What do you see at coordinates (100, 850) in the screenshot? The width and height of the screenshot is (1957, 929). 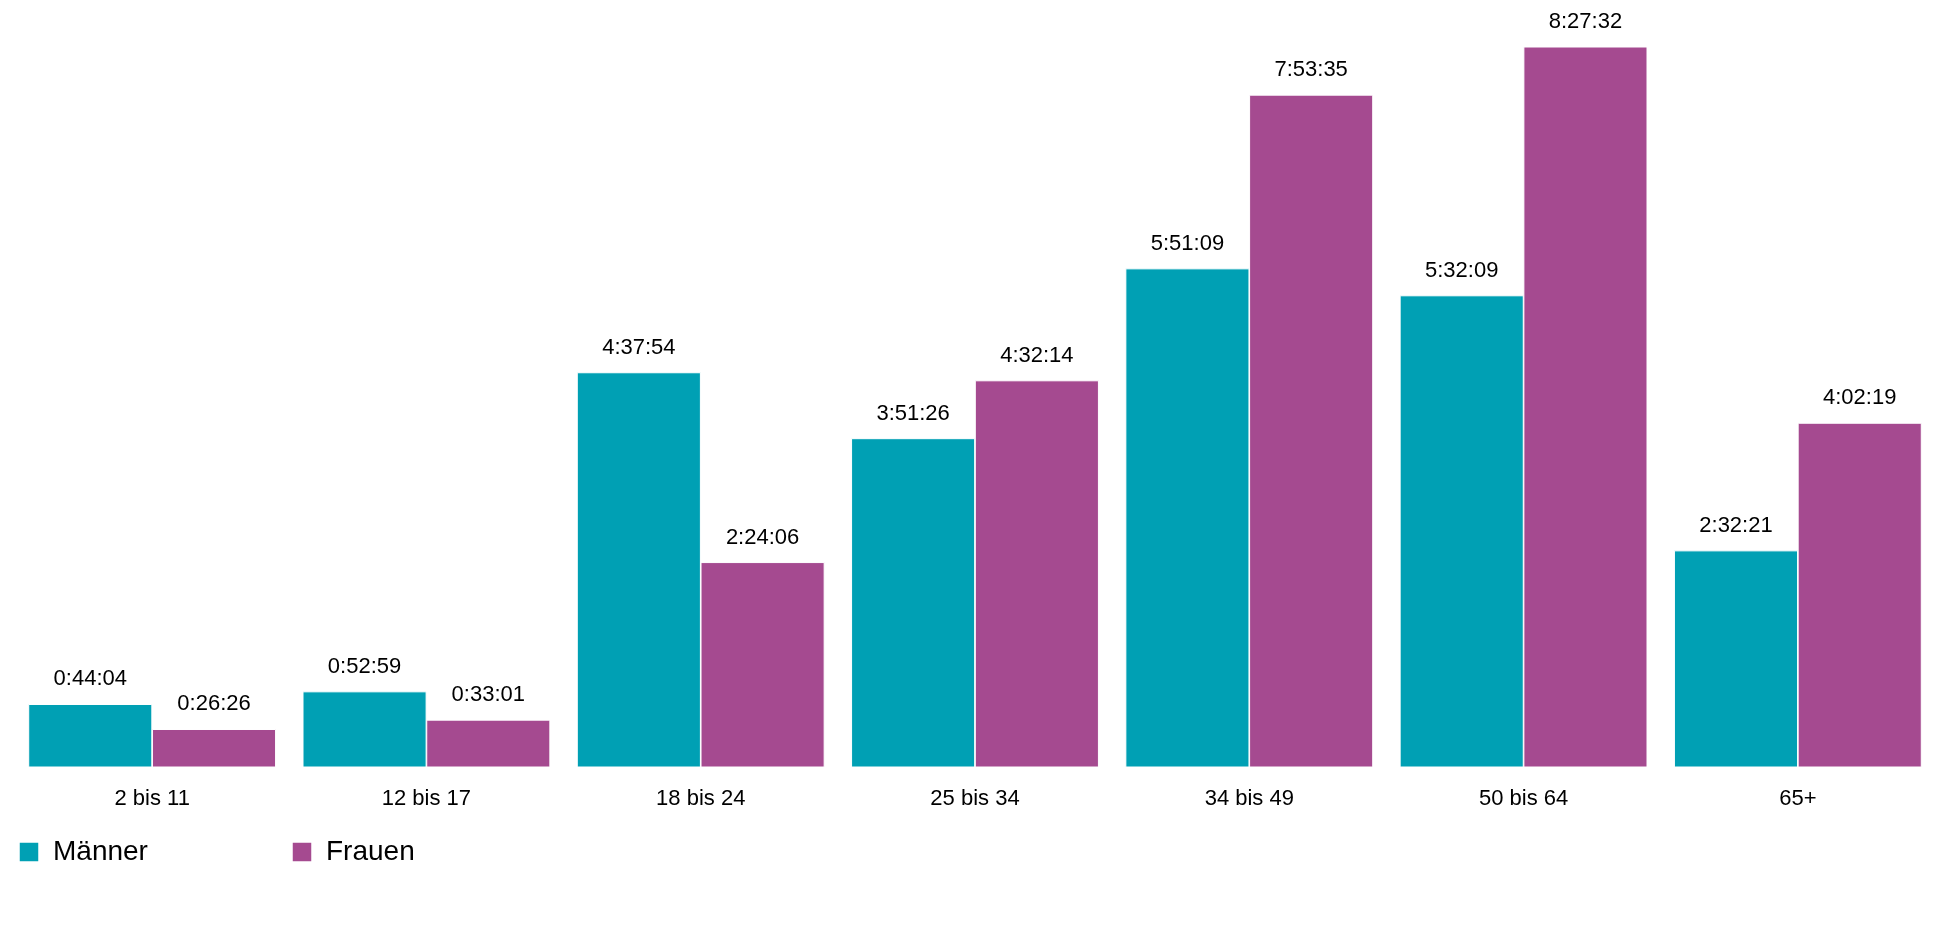 I see `legend-label: Männer` at bounding box center [100, 850].